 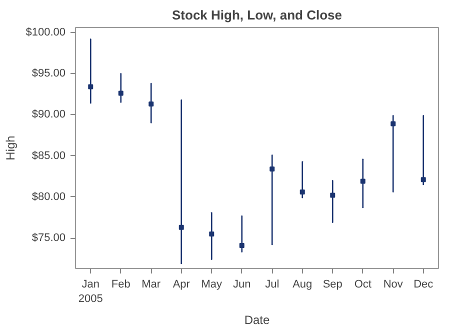 I want to click on y-axis-title: High, so click(x=11, y=148).